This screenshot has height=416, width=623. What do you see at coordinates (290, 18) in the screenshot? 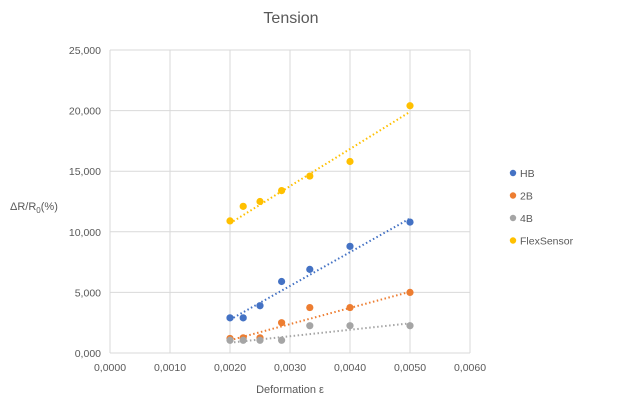
I see `chart-title: Tension` at bounding box center [290, 18].